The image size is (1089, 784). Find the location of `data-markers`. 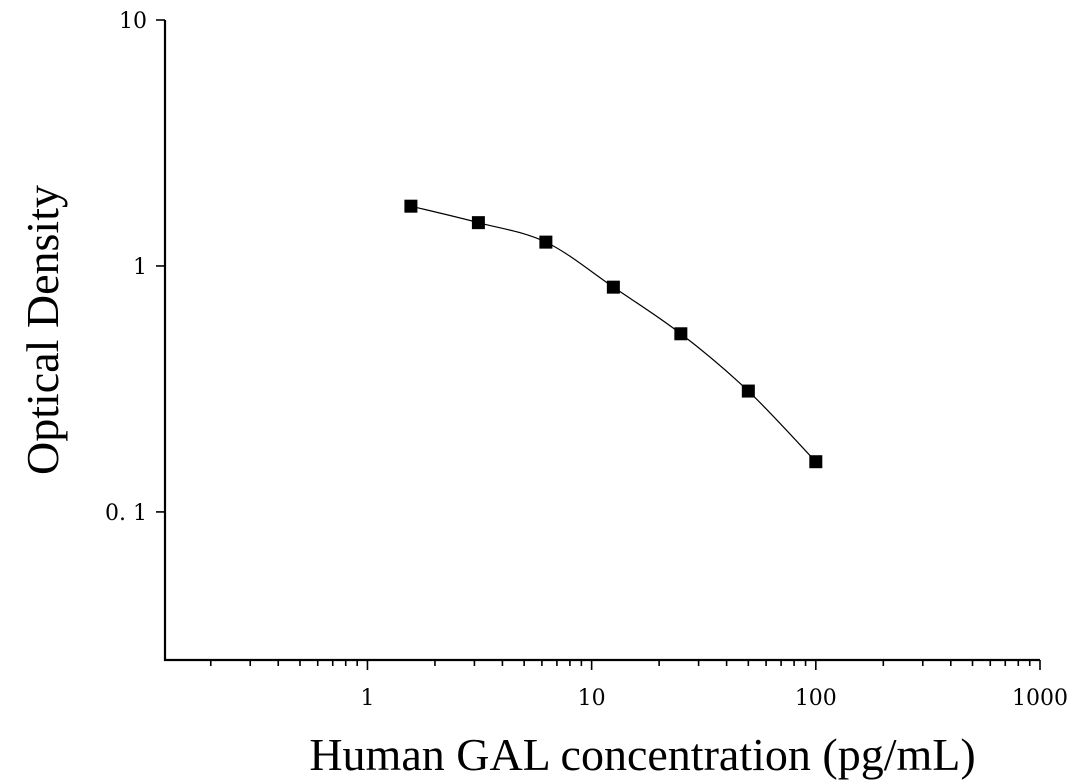

data-markers is located at coordinates (613, 334).